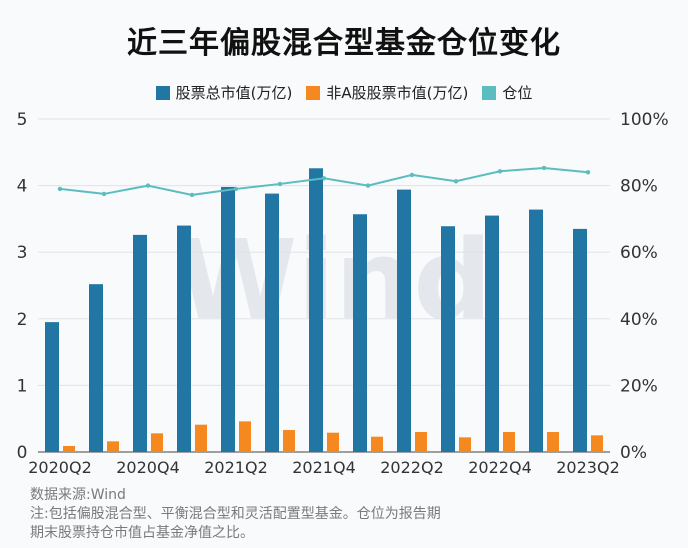 Image resolution: width=688 pixels, height=548 pixels. What do you see at coordinates (22, 187) in the screenshot?
I see `y-left-tick-label: 4` at bounding box center [22, 187].